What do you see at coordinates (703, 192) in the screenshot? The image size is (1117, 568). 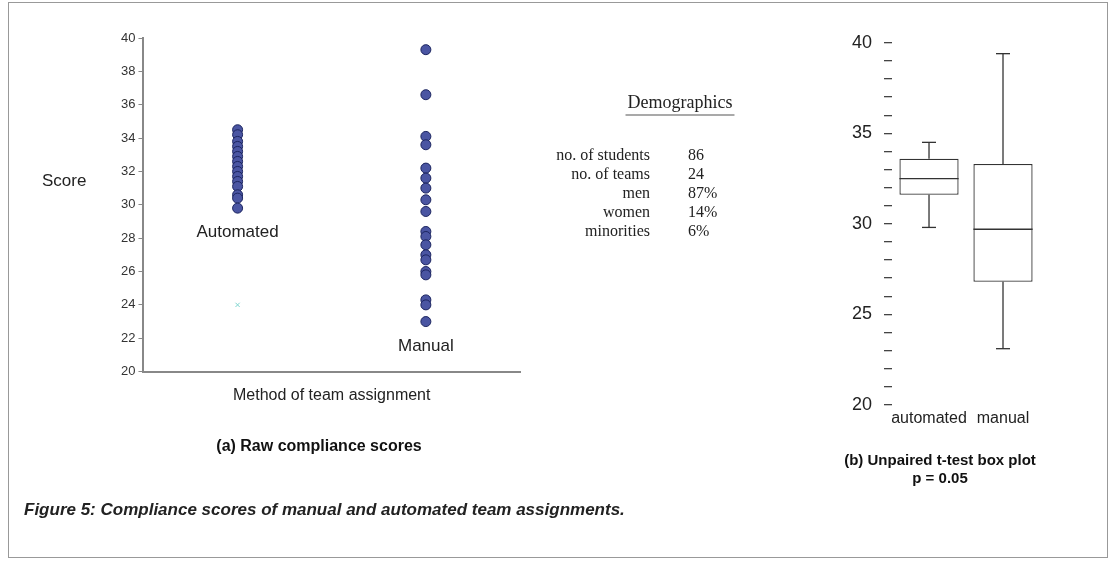 I see `data-label: 87%` at bounding box center [703, 192].